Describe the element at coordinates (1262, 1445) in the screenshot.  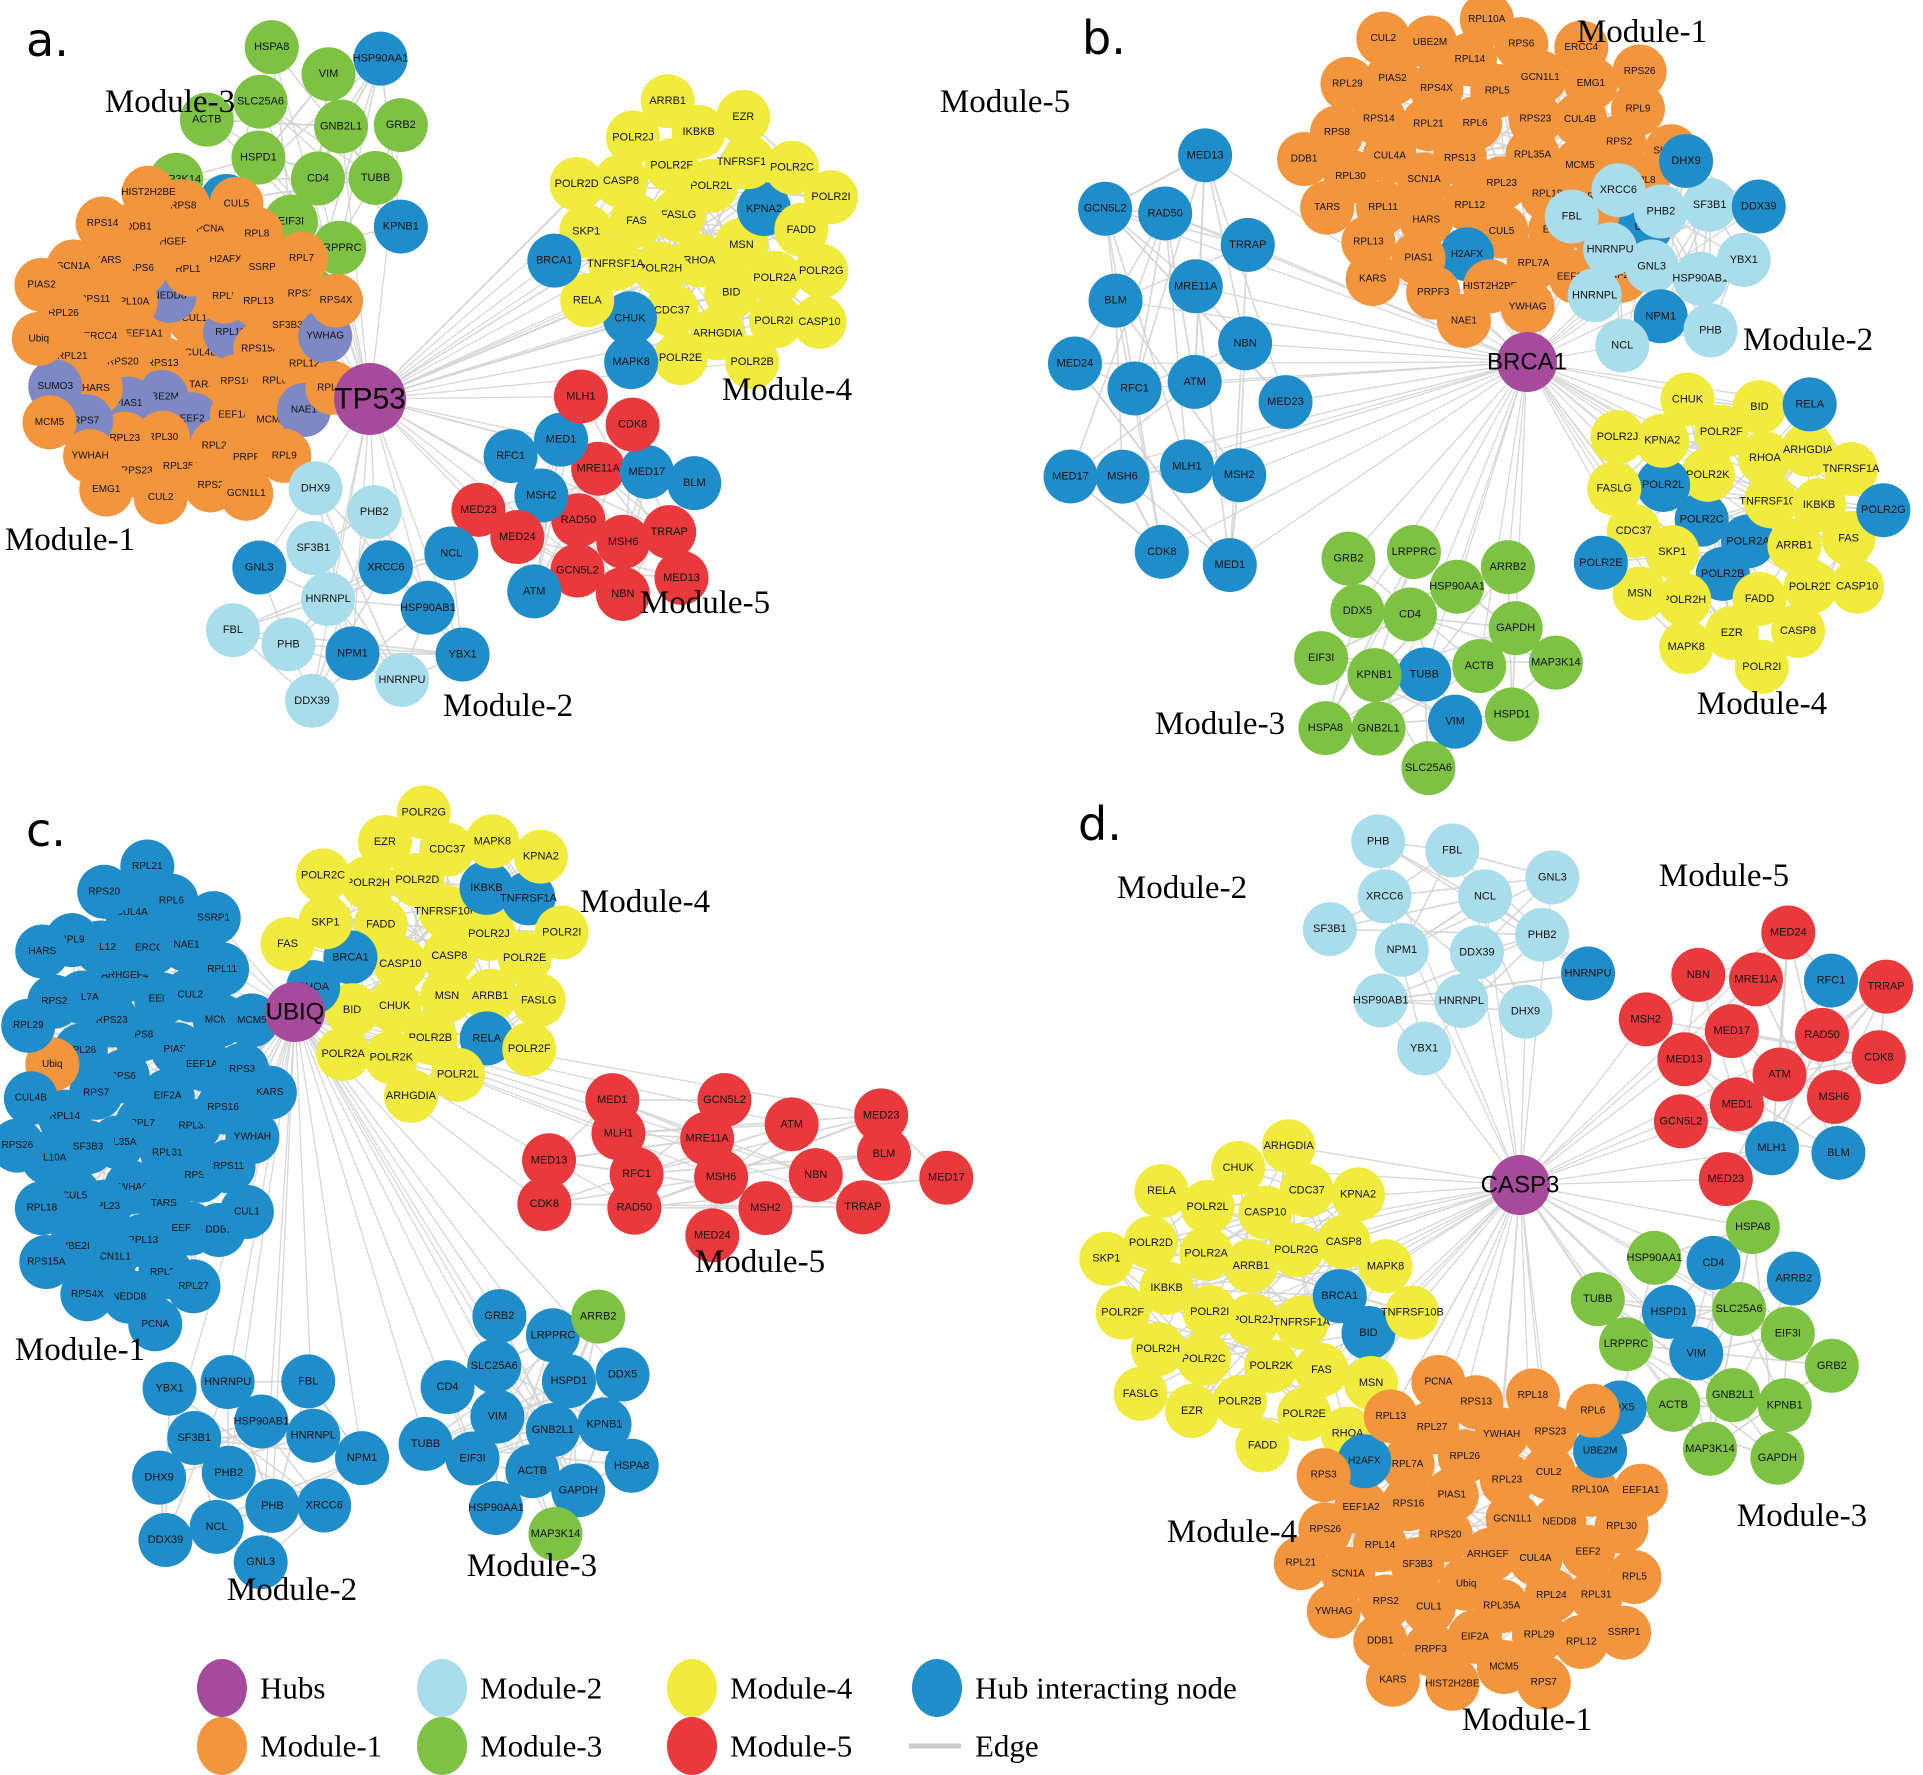
I see `node-circle-FADD` at that location.